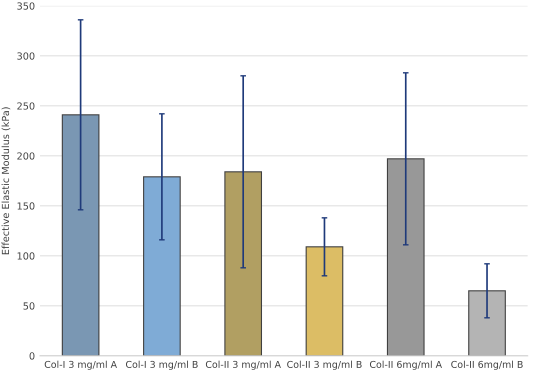 The height and width of the screenshot is (391, 533). I want to click on y-tick-label: 150, so click(26, 206).